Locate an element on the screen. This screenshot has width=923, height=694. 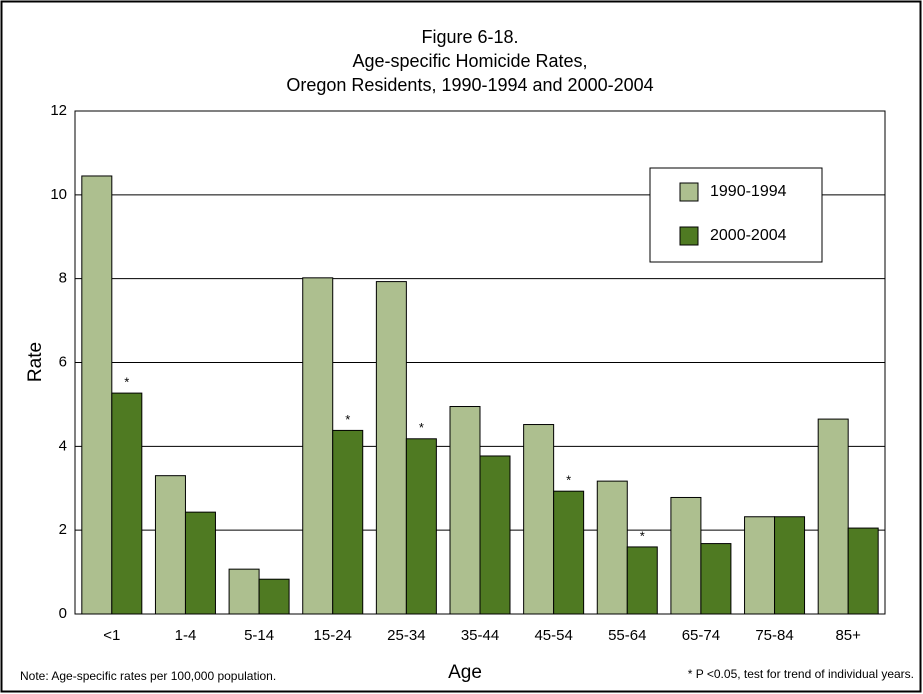
x-tick-label: 85+ is located at coordinates (848, 635).